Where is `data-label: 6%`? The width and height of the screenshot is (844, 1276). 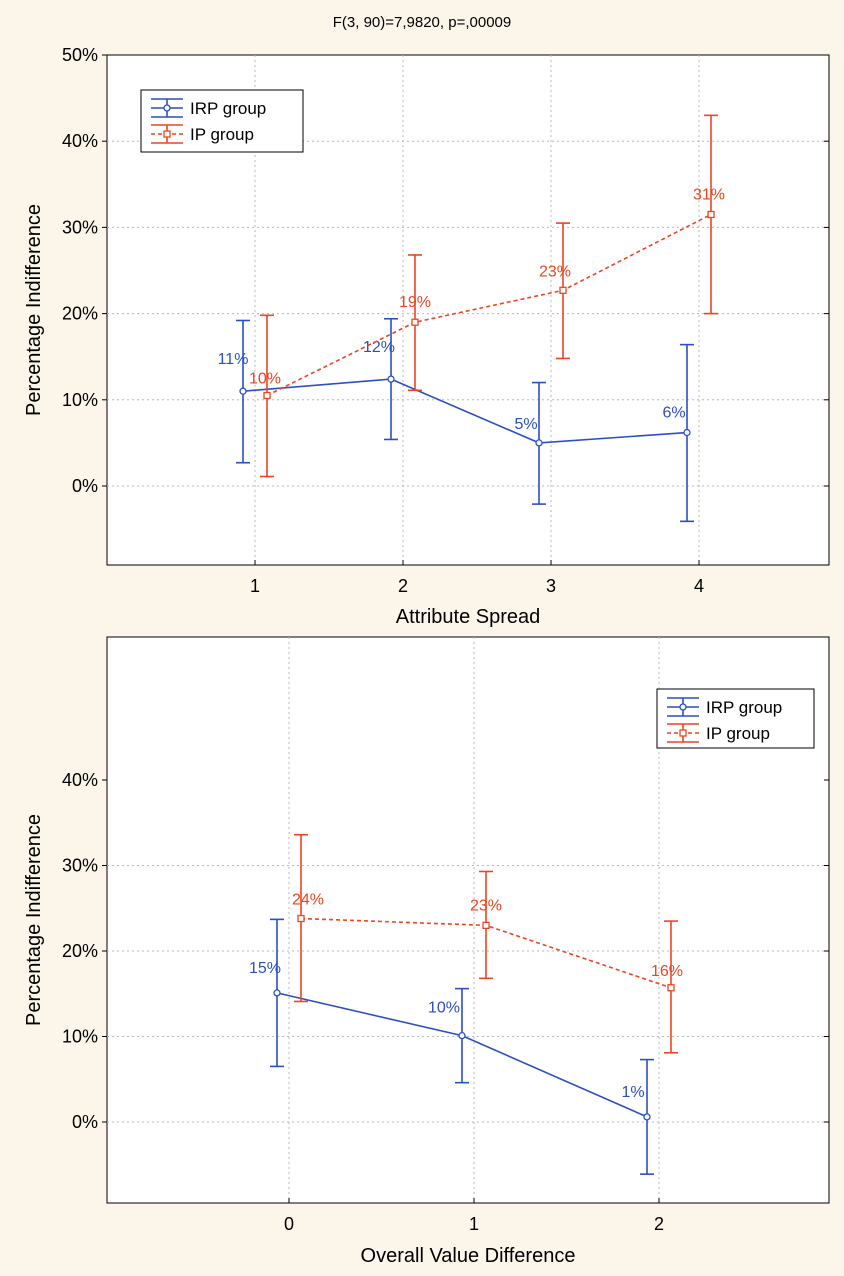 data-label: 6% is located at coordinates (673, 413).